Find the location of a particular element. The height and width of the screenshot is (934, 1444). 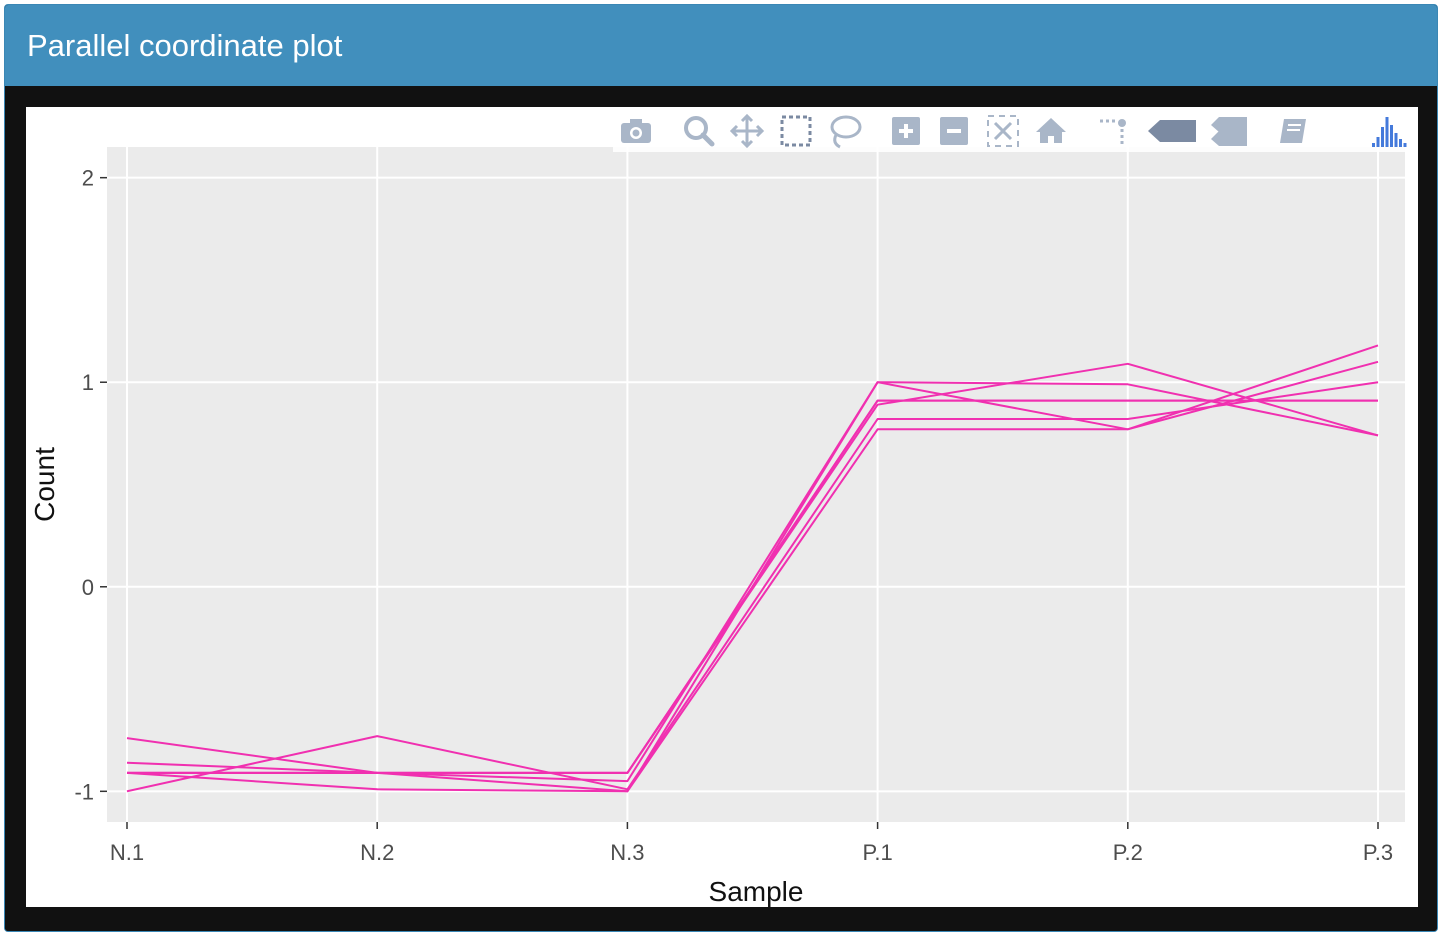

lens is located at coordinates (696, 128).